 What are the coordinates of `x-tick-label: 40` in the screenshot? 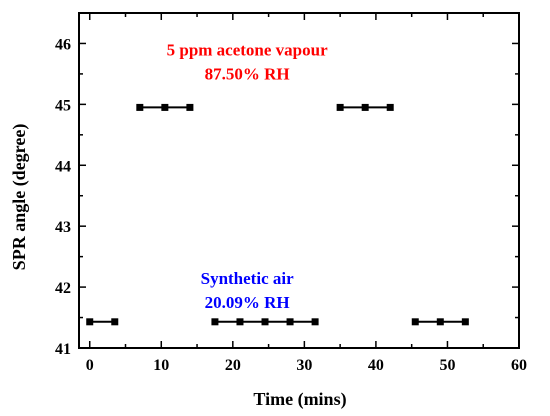 It's located at (376, 365).